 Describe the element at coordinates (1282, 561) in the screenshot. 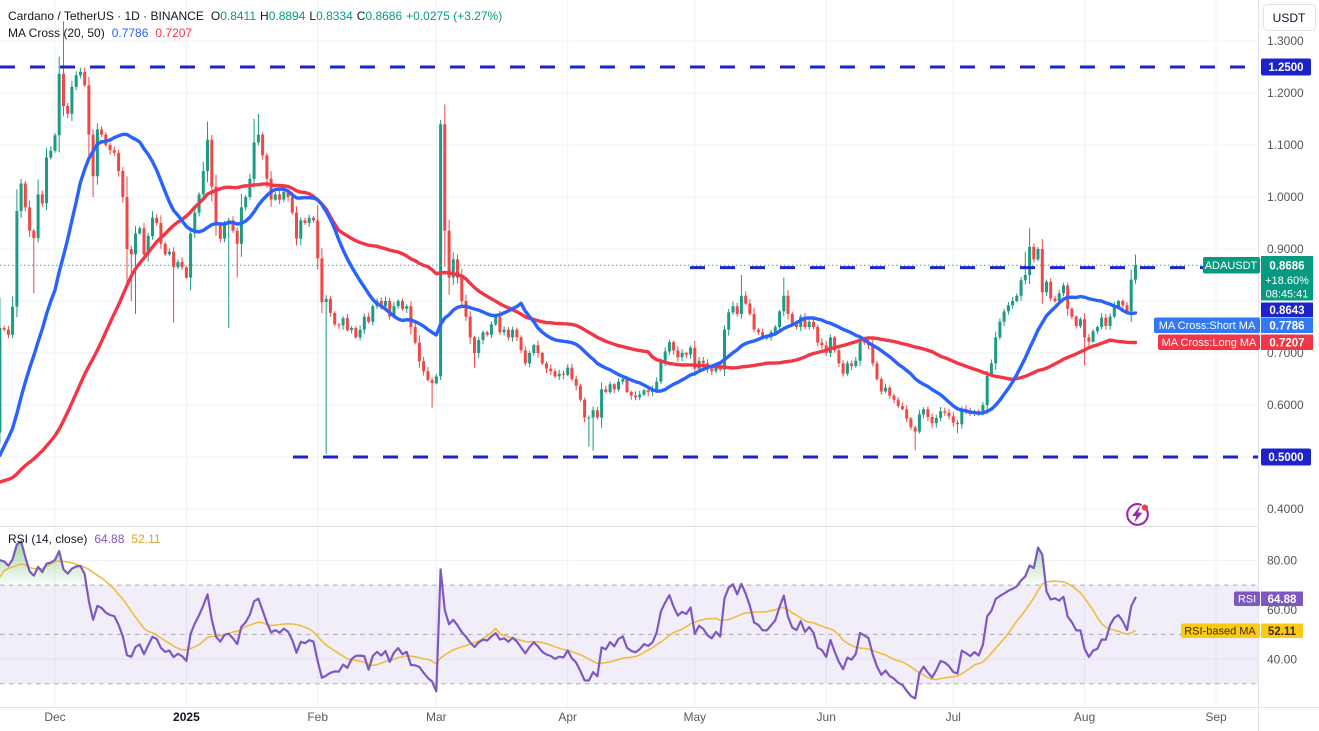

I see `svg-text: 80.00` at that location.